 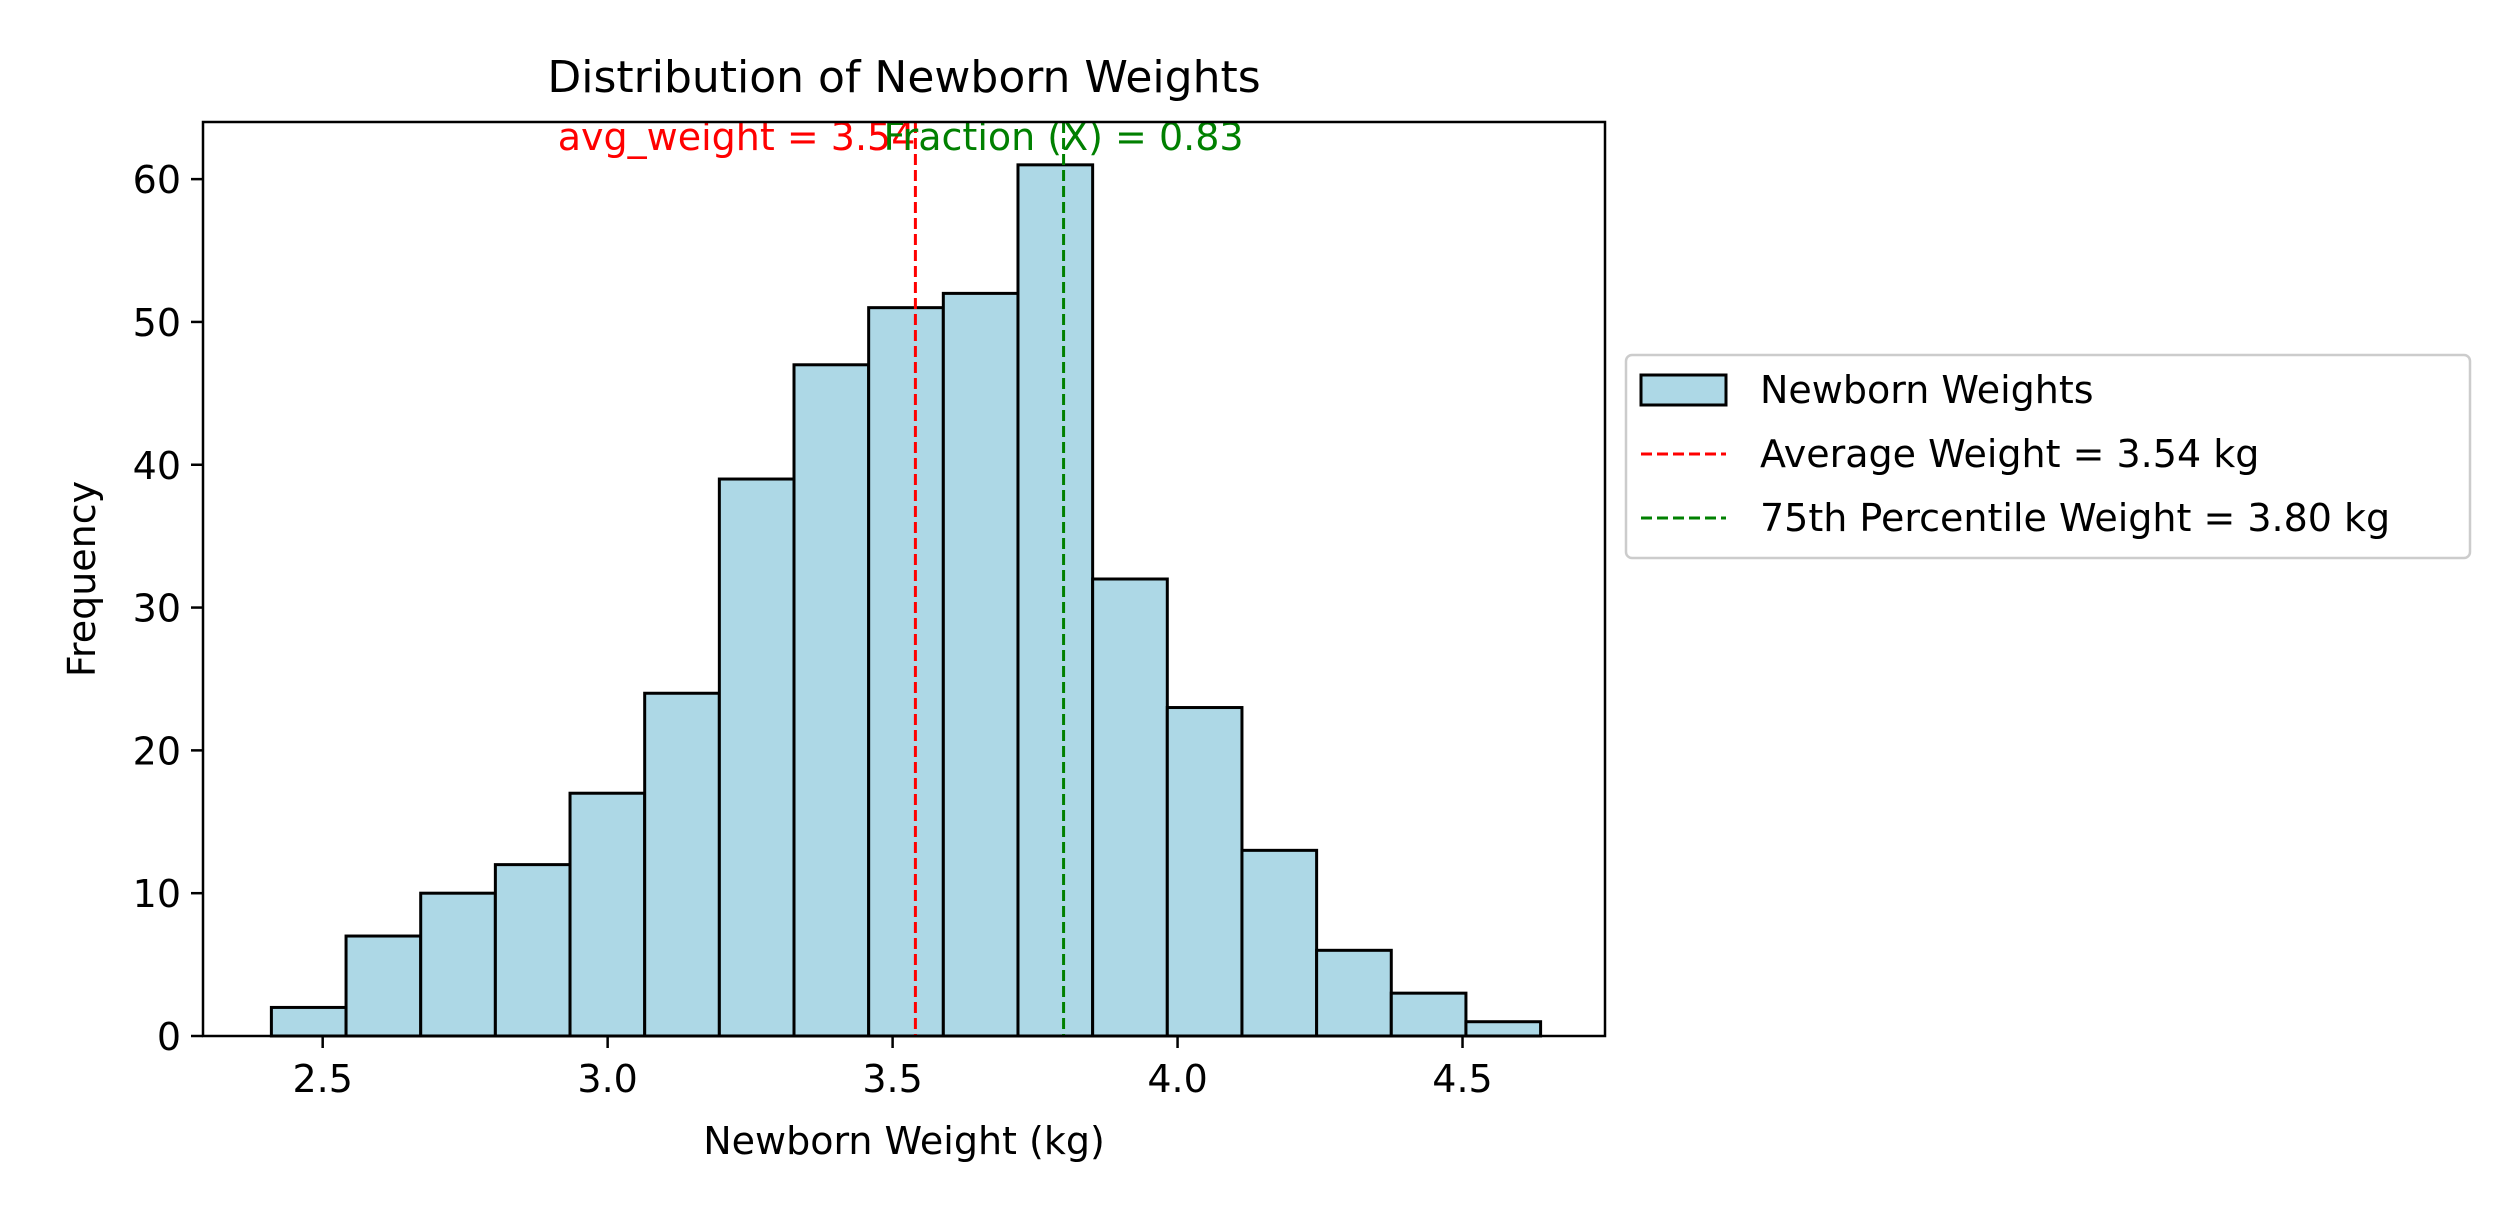 I want to click on chart-title: Distribution of Newborn Weights, so click(x=903, y=77).